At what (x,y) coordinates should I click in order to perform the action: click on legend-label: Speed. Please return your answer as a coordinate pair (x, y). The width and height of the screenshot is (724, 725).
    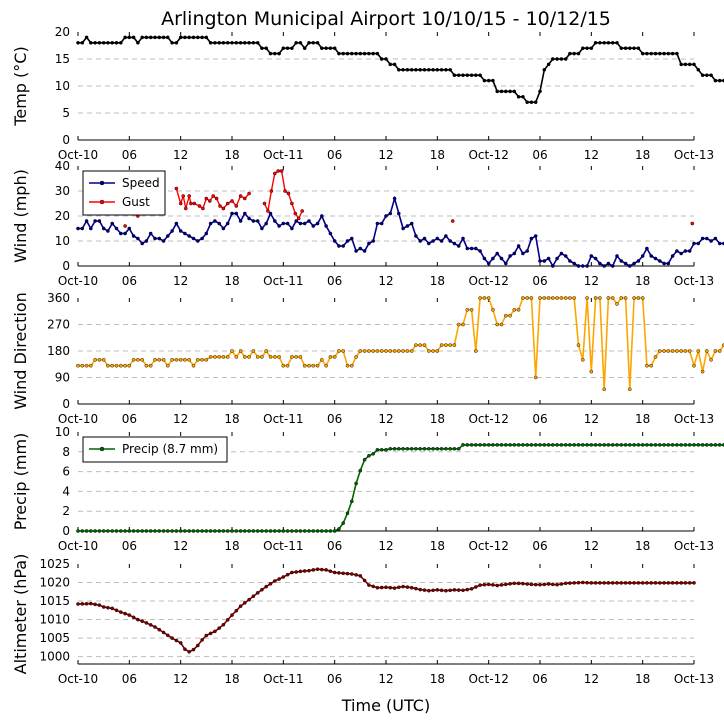
    Looking at the image, I should click on (141, 183).